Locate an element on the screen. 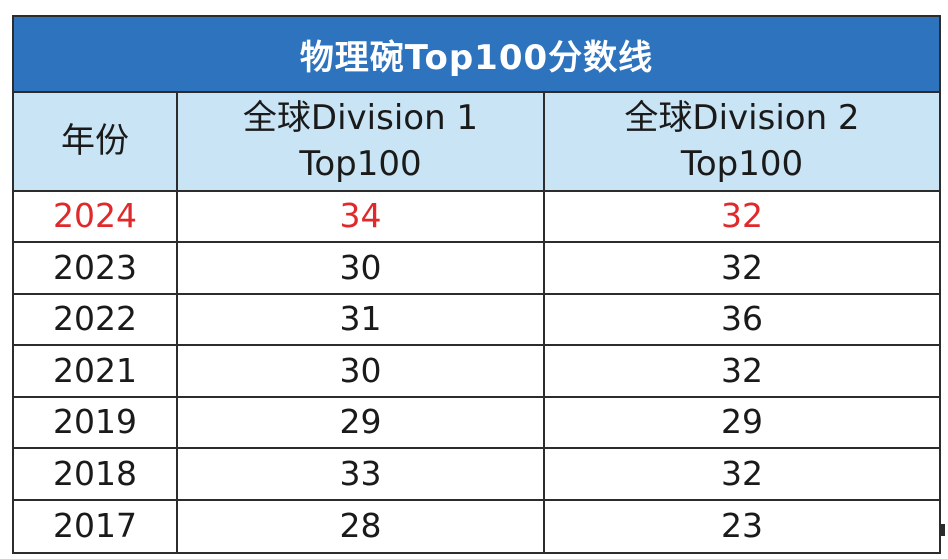 This screenshot has width=948, height=559. table-row: 2024 34 32 is located at coordinates (476, 218).